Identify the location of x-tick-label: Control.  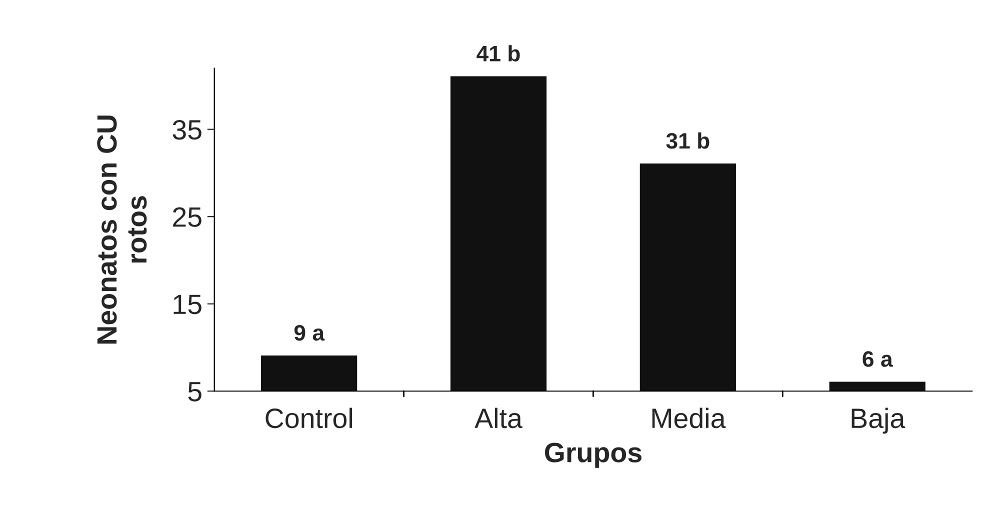
(309, 418).